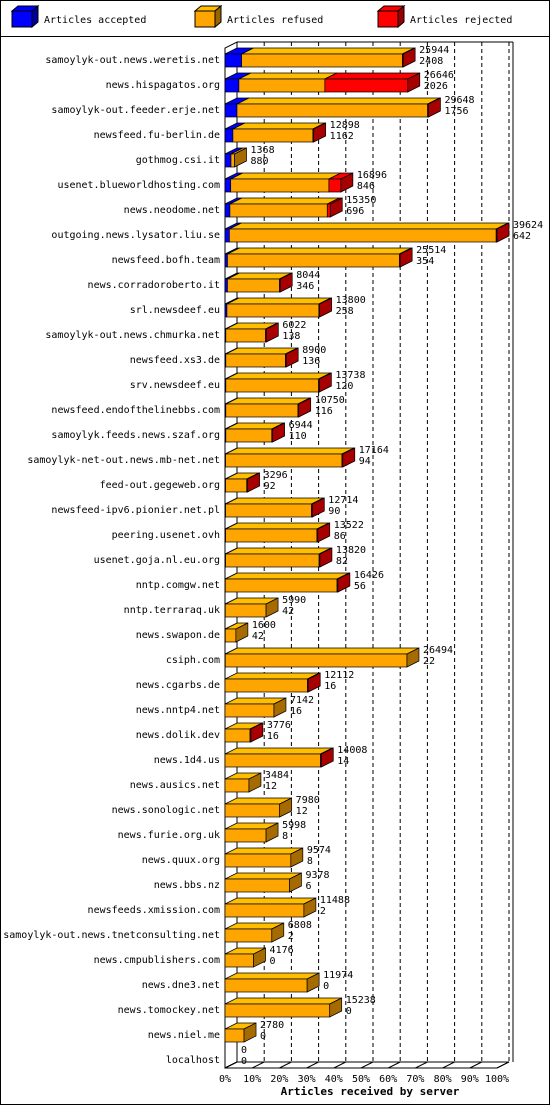  What do you see at coordinates (154, 910) in the screenshot?
I see `category-label: newsfeeds.xmission.com` at bounding box center [154, 910].